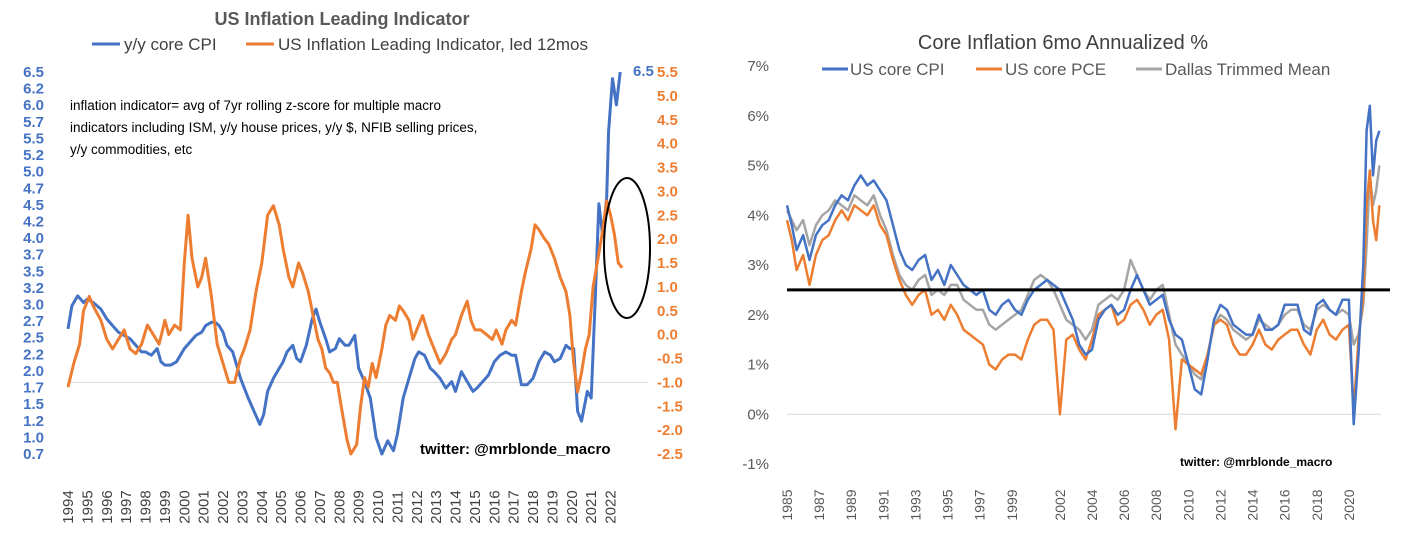  What do you see at coordinates (1256, 462) in the screenshot?
I see `chart2-watermark: twitter: @mrblonde_macro` at bounding box center [1256, 462].